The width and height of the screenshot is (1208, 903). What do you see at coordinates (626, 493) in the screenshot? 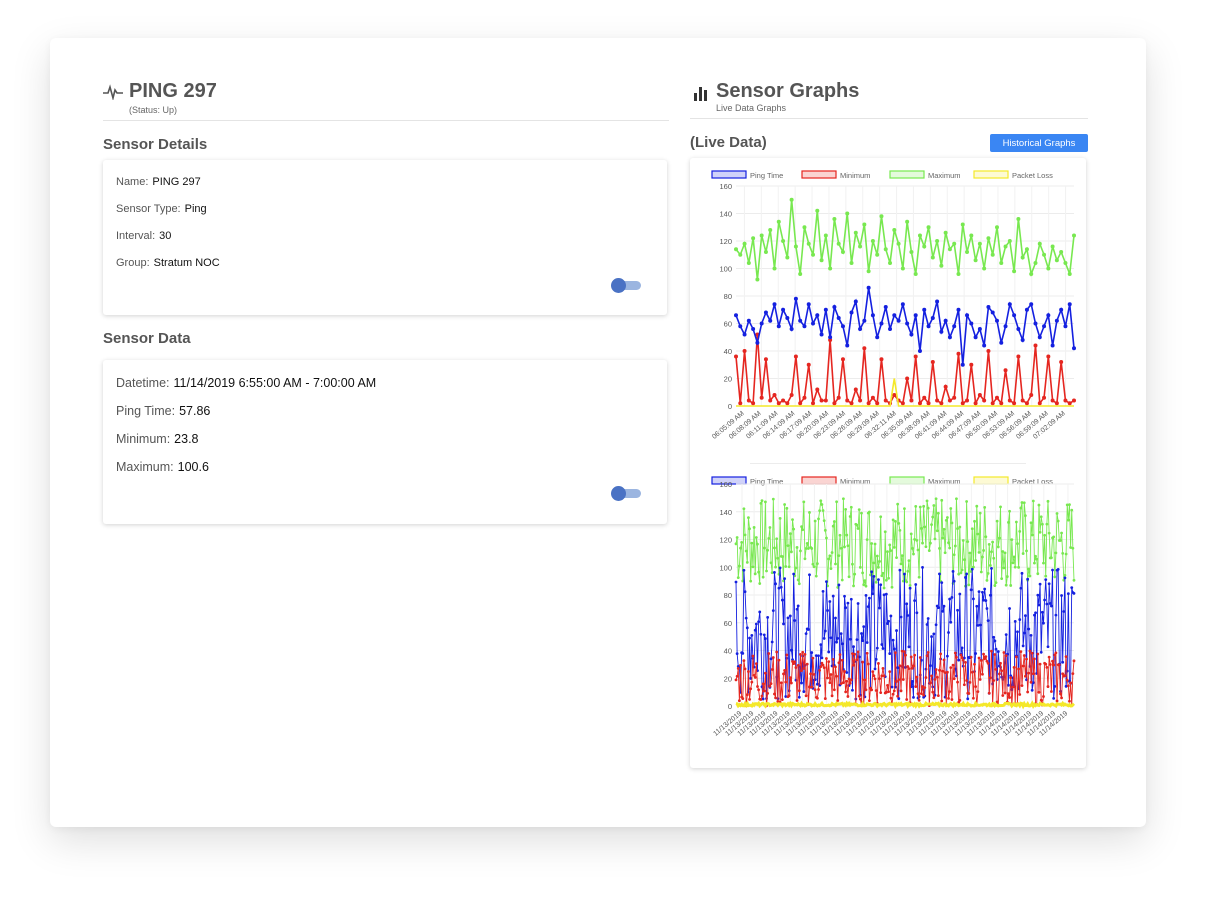
I see `data-toggle` at bounding box center [626, 493].